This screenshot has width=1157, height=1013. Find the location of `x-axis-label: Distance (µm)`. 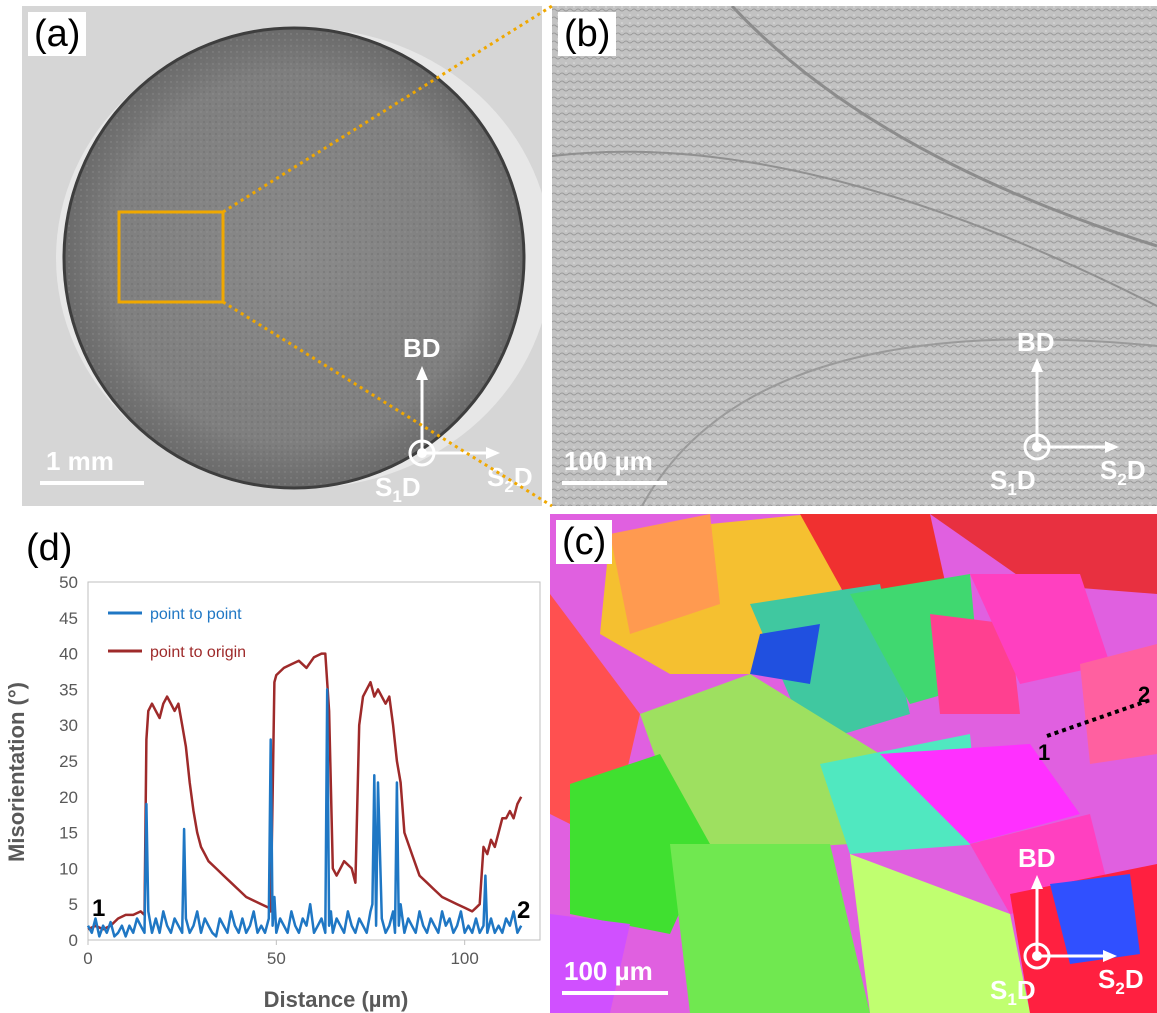

x-axis-label: Distance (µm) is located at coordinates (336, 999).